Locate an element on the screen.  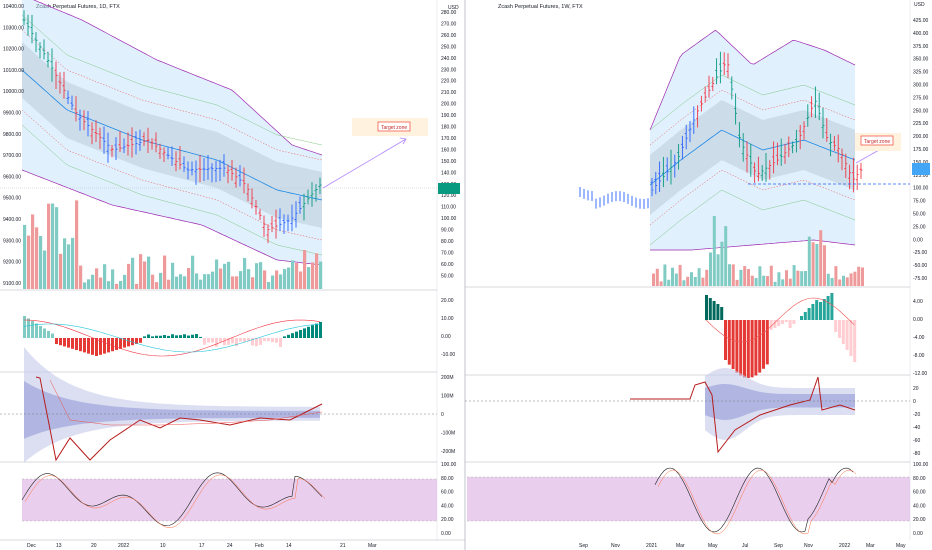
left-flow-pane is located at coordinates (218, 405).